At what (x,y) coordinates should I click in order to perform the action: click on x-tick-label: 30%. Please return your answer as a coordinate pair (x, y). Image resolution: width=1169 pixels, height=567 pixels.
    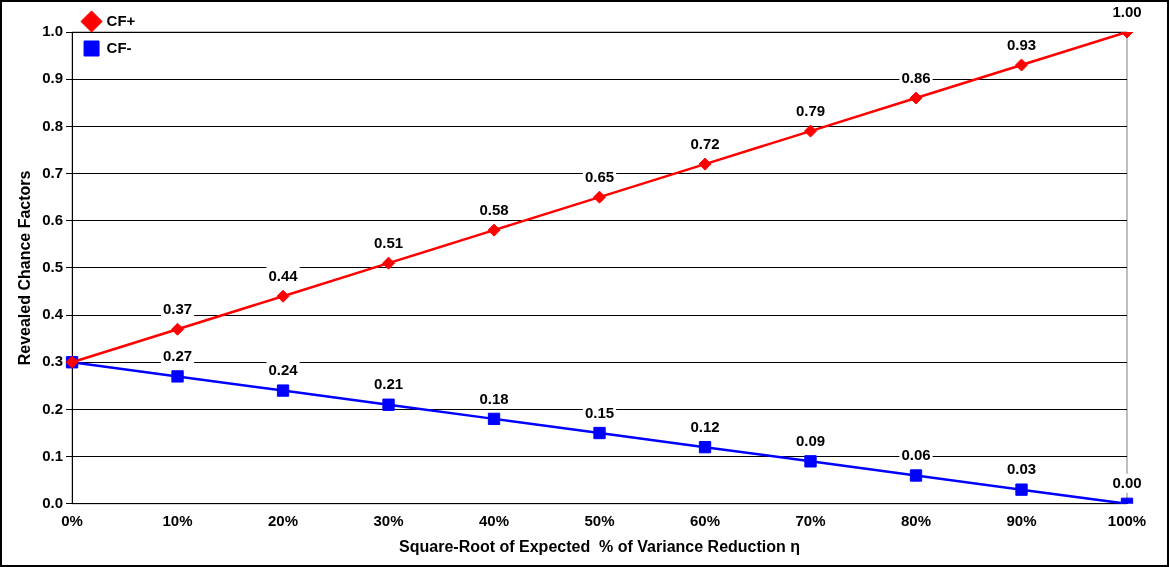
    Looking at the image, I should click on (388, 520).